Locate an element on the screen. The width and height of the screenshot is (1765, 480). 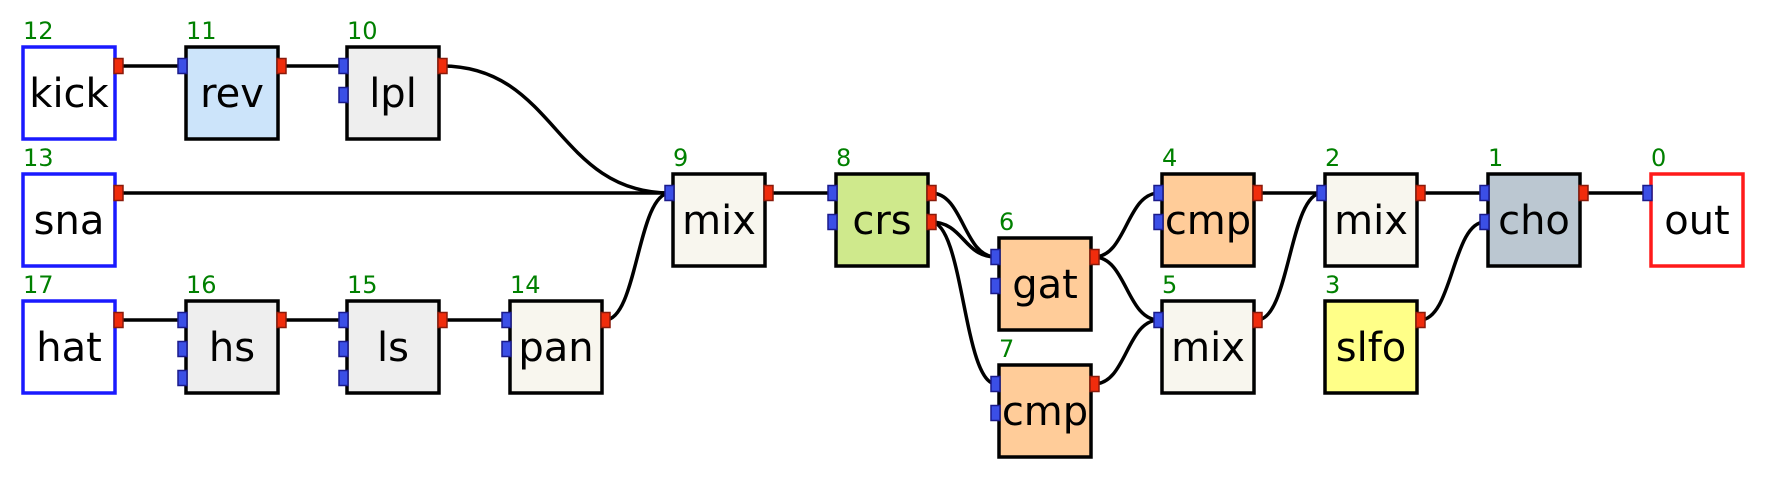
node-id-label: 6 is located at coordinates (1006, 222).